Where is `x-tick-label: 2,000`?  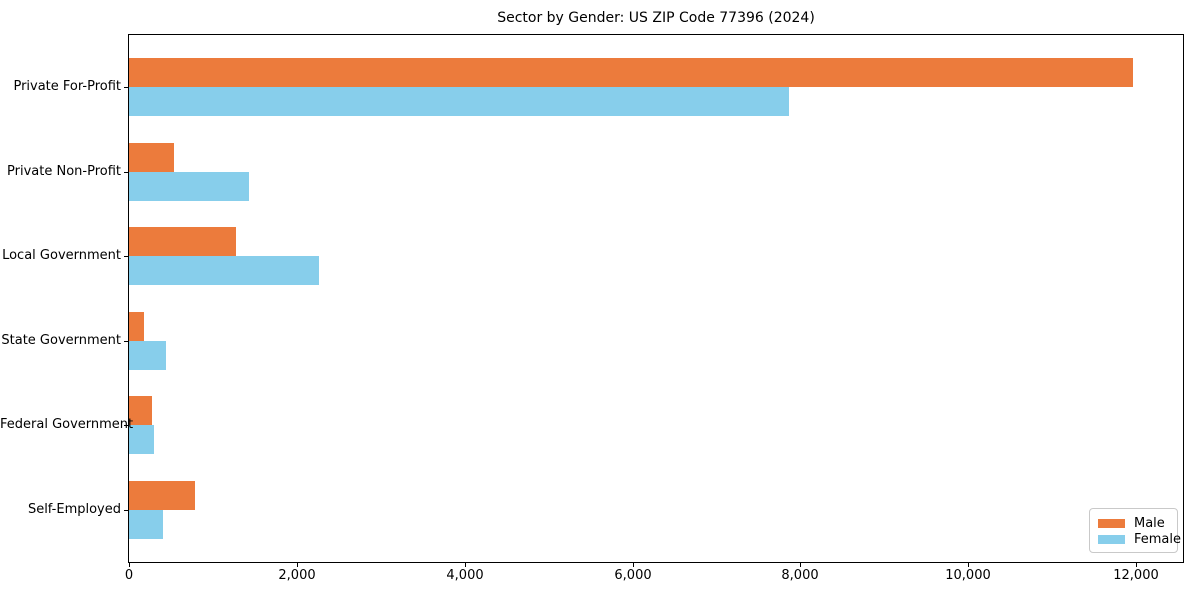
x-tick-label: 2,000 is located at coordinates (297, 575).